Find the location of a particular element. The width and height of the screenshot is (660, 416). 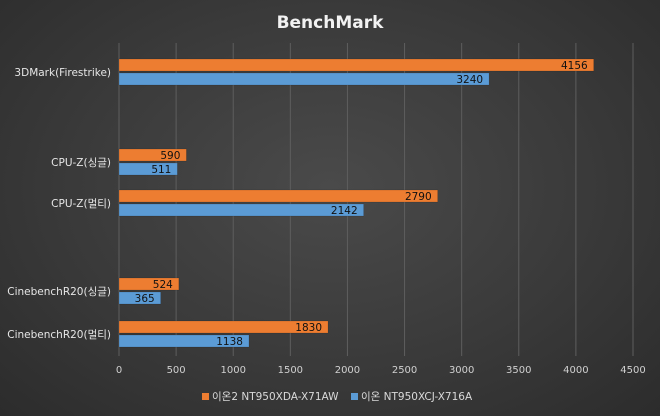

data-label: 365 is located at coordinates (145, 299).